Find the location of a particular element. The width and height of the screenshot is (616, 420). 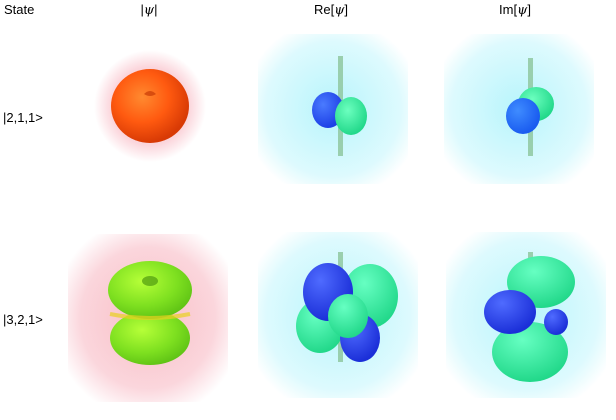

row-label-321: |3,2,1> is located at coordinates (23, 319).